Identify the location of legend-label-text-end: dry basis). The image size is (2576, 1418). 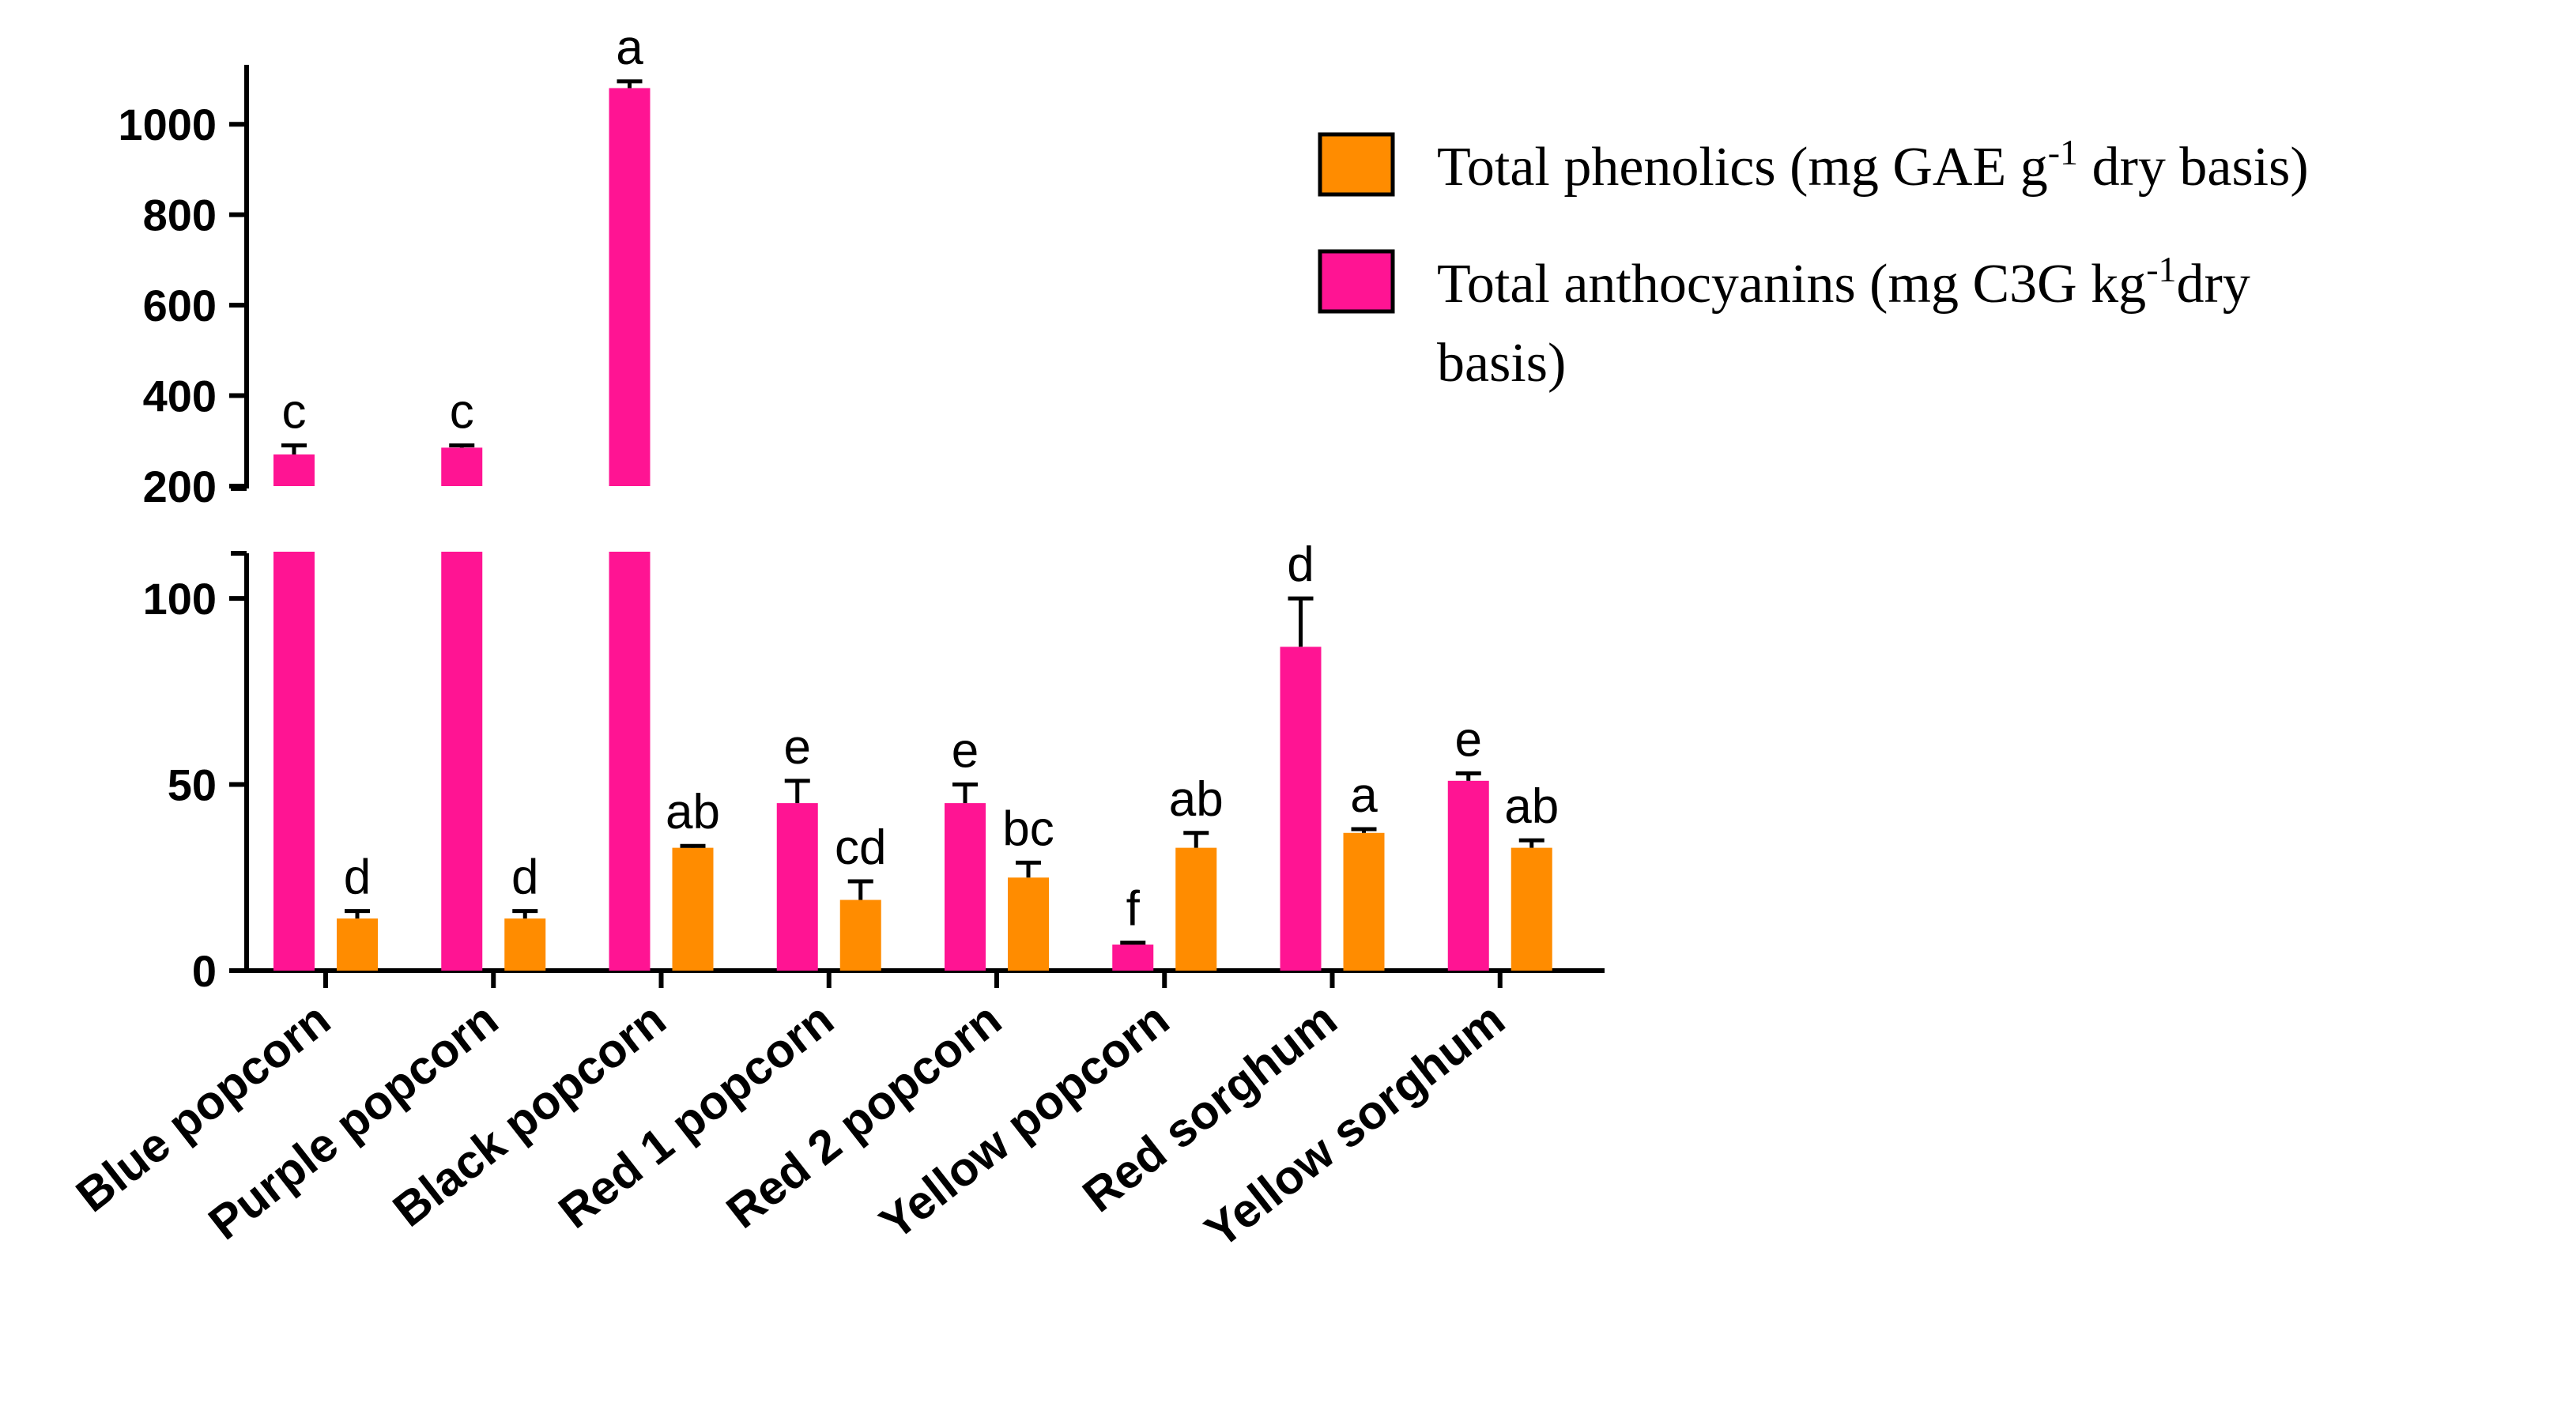
(2193, 167).